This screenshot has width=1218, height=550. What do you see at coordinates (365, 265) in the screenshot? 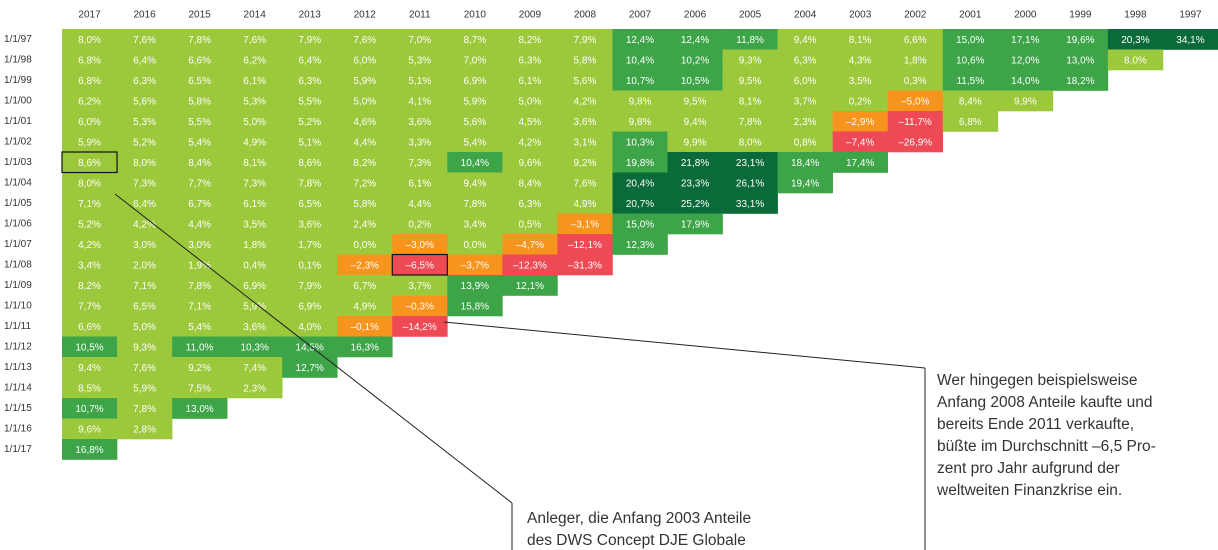
I see `cell-value: –2,3%` at bounding box center [365, 265].